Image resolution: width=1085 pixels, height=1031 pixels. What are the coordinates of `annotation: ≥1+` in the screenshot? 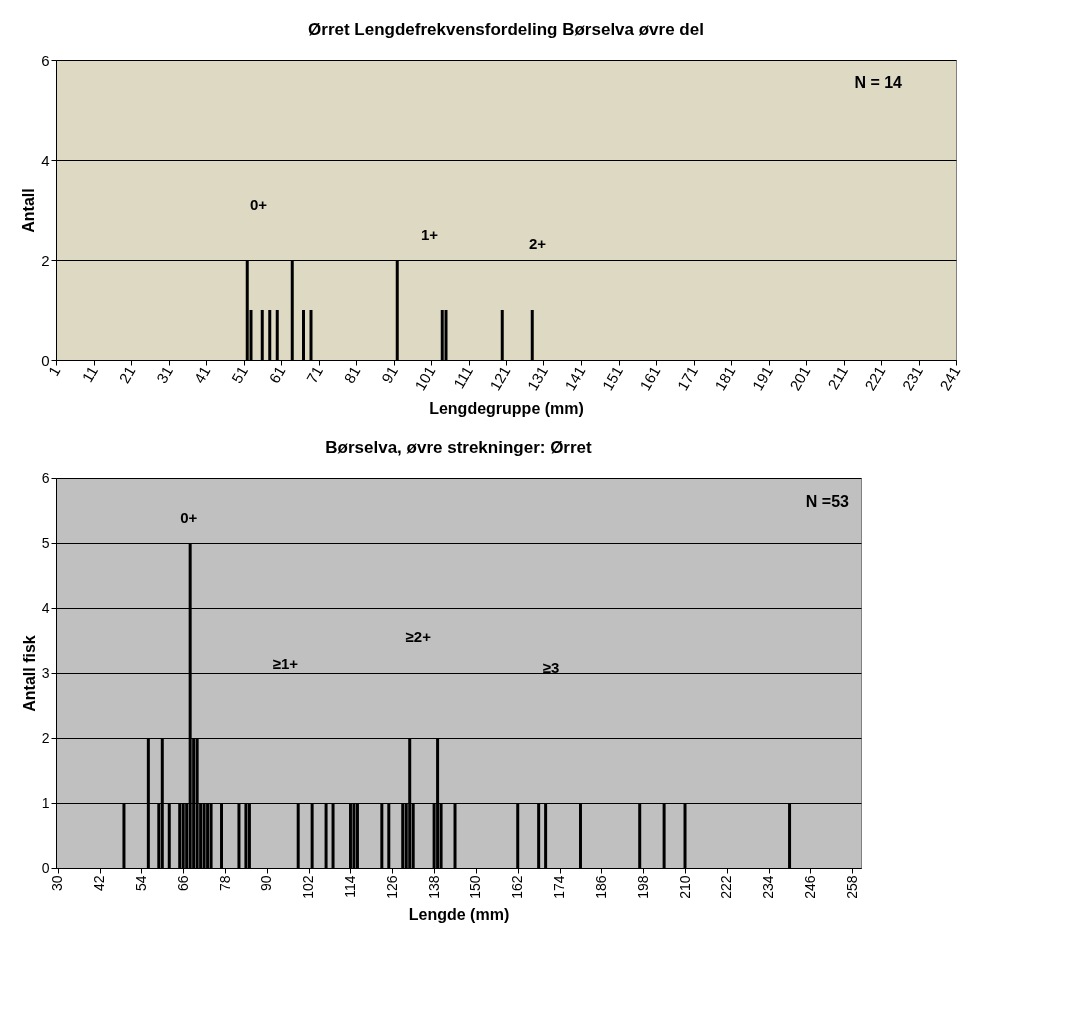 It's located at (285, 664).